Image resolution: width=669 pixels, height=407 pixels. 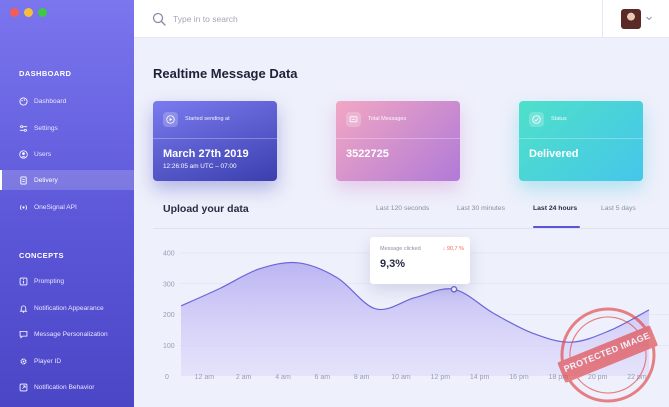 What do you see at coordinates (200, 166) in the screenshot?
I see `card-subtext: 12:26:05 am UTC – 07:00` at bounding box center [200, 166].